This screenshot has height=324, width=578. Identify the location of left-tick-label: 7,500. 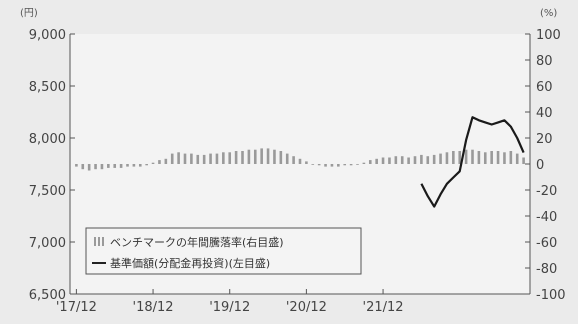
(47, 191).